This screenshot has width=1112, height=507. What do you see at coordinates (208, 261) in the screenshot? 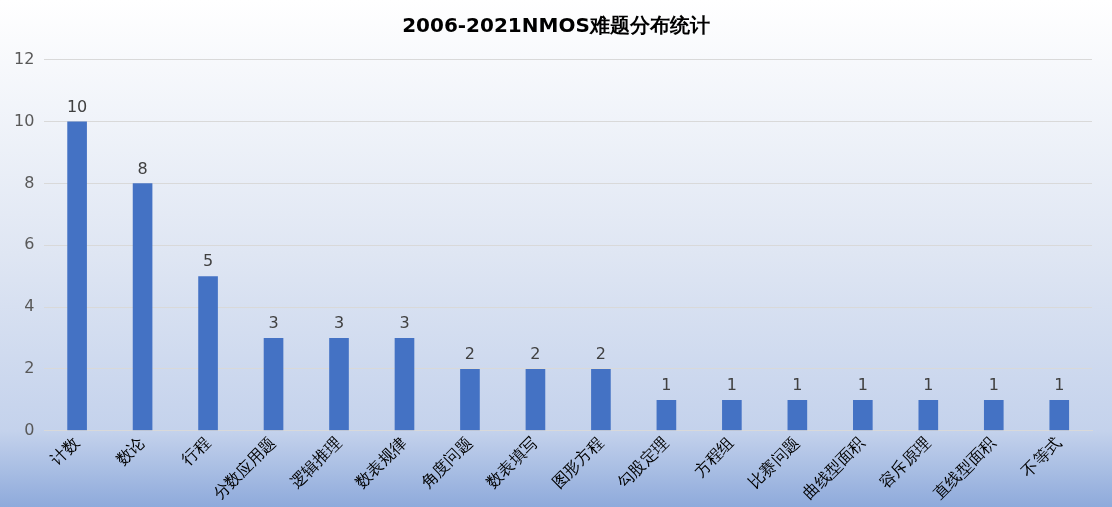
I see `data-label: 5` at bounding box center [208, 261].